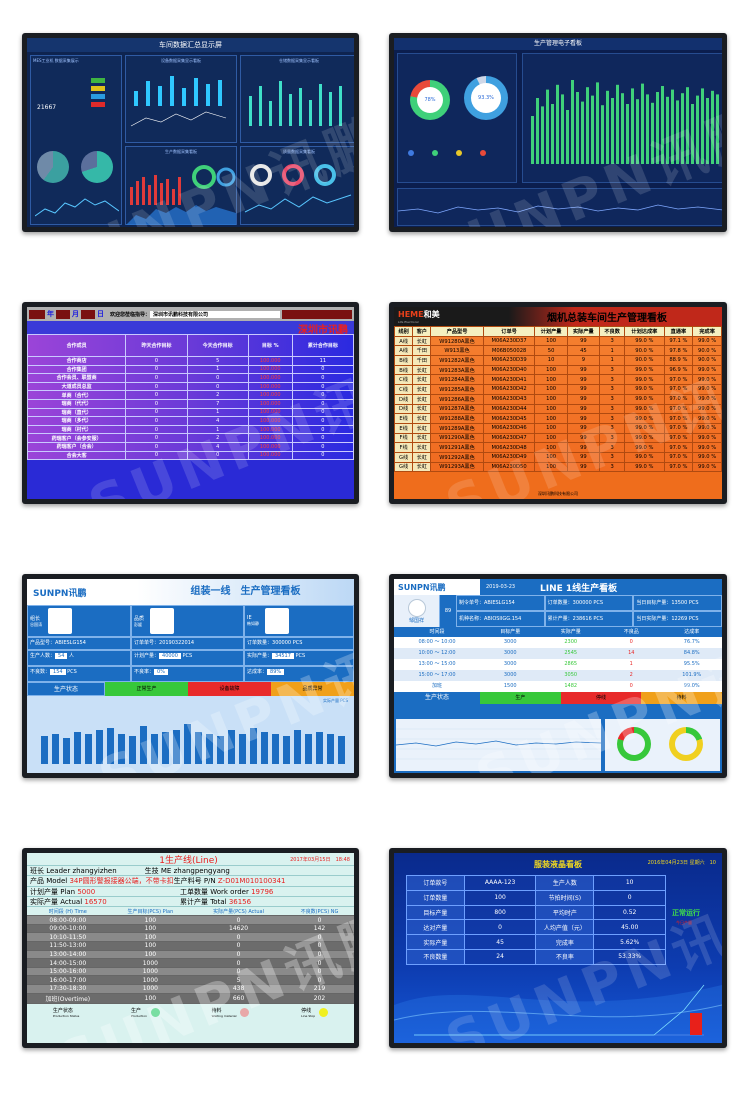 The width and height of the screenshot is (750, 1113). I want to click on role-label: 品质, so click(139, 618).